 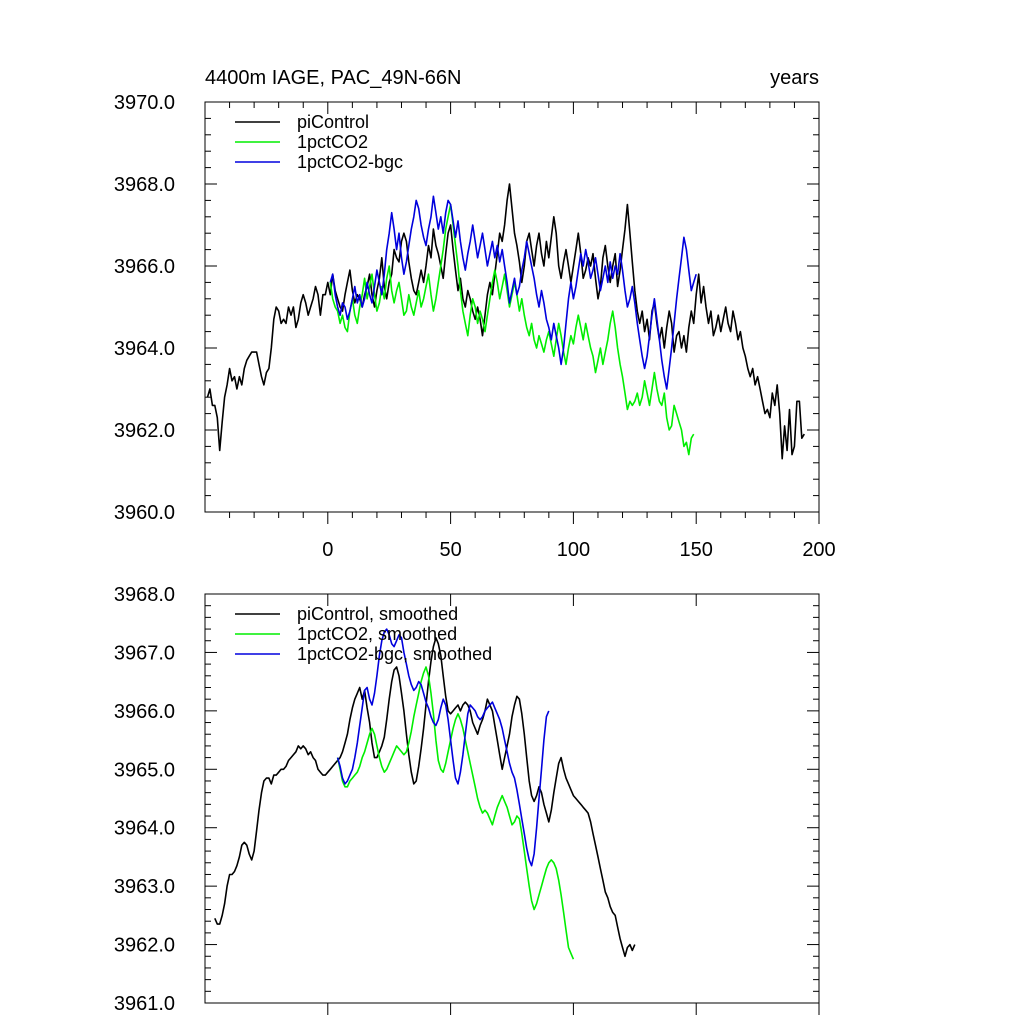 What do you see at coordinates (333, 78) in the screenshot?
I see `chart-title: 4400m IAGE, PAC_49N-66N` at bounding box center [333, 78].